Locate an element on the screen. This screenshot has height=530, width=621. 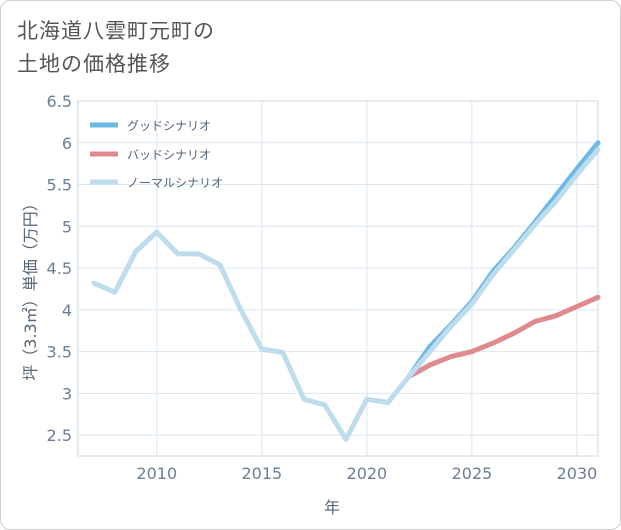
y-tick-label: 4.5 is located at coordinates (59, 268).